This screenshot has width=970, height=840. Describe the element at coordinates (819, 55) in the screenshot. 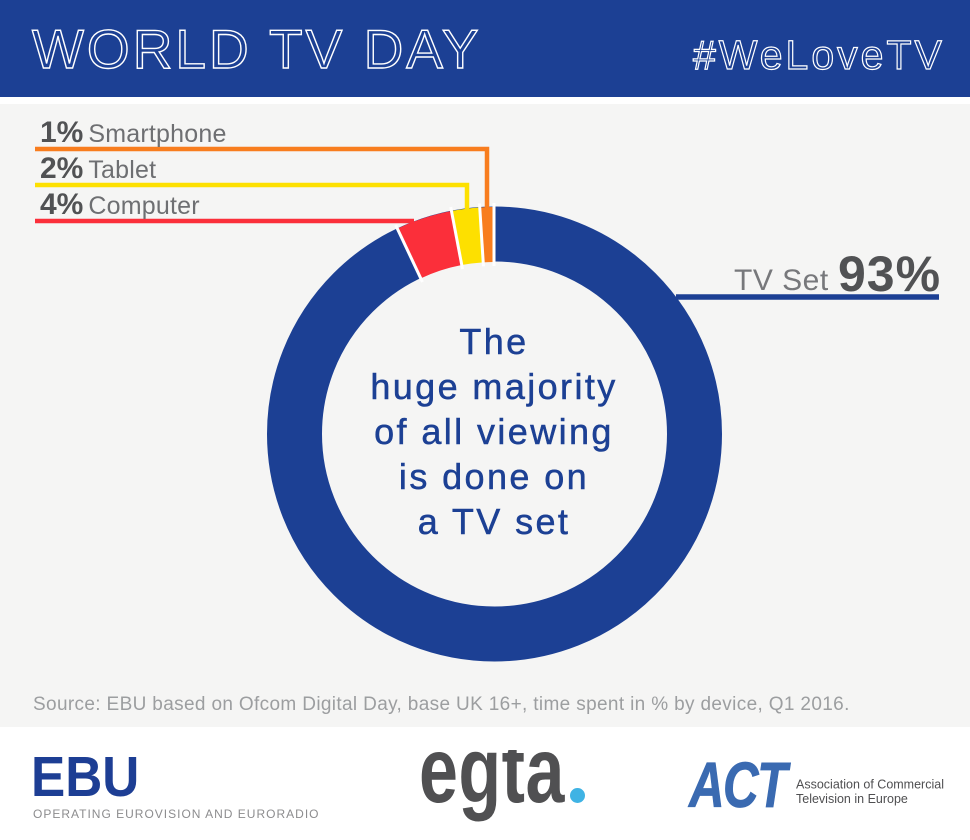

I see `svg-text: #WeLoveTV` at that location.